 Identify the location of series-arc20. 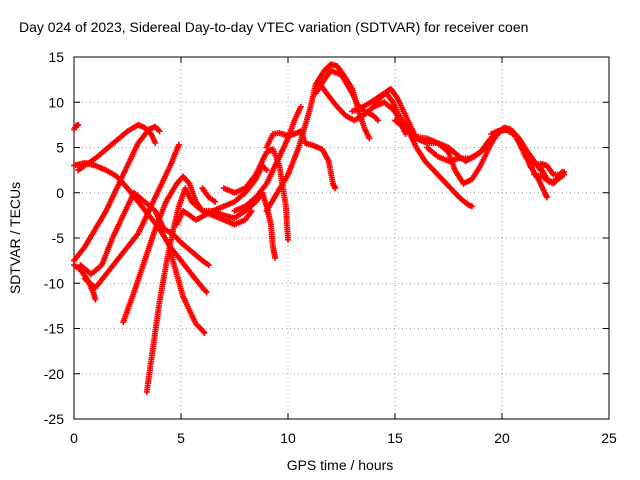
(422, 150).